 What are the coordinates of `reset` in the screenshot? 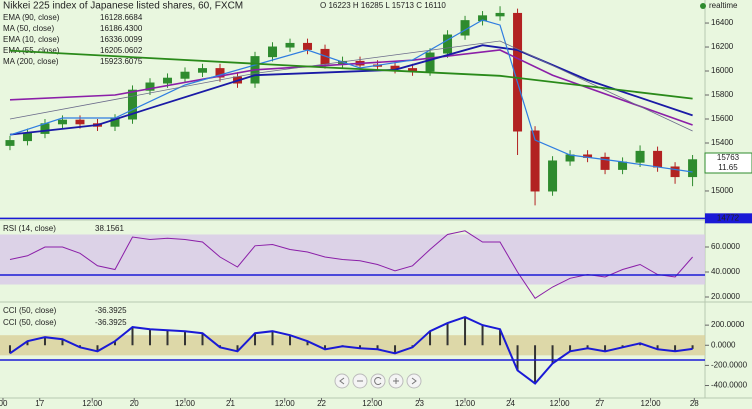 It's located at (378, 381).